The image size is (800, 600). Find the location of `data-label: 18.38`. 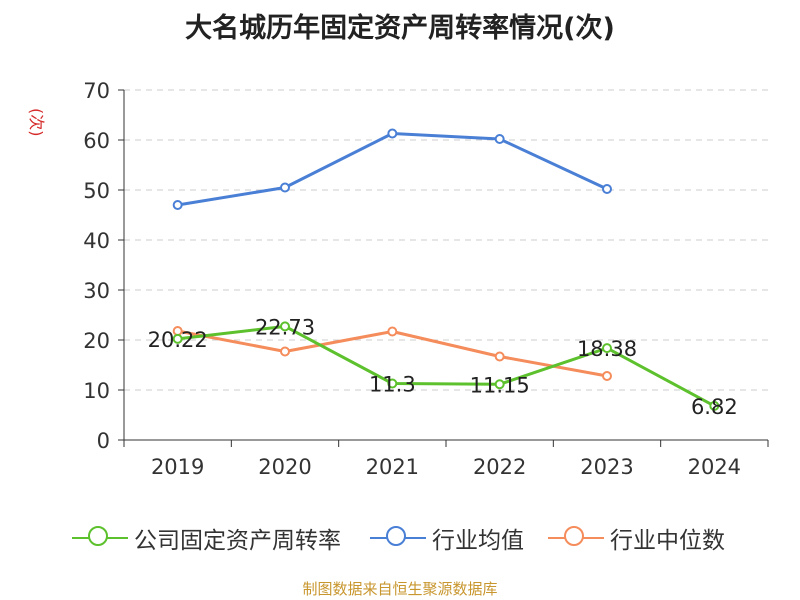

data-label: 18.38 is located at coordinates (607, 349).